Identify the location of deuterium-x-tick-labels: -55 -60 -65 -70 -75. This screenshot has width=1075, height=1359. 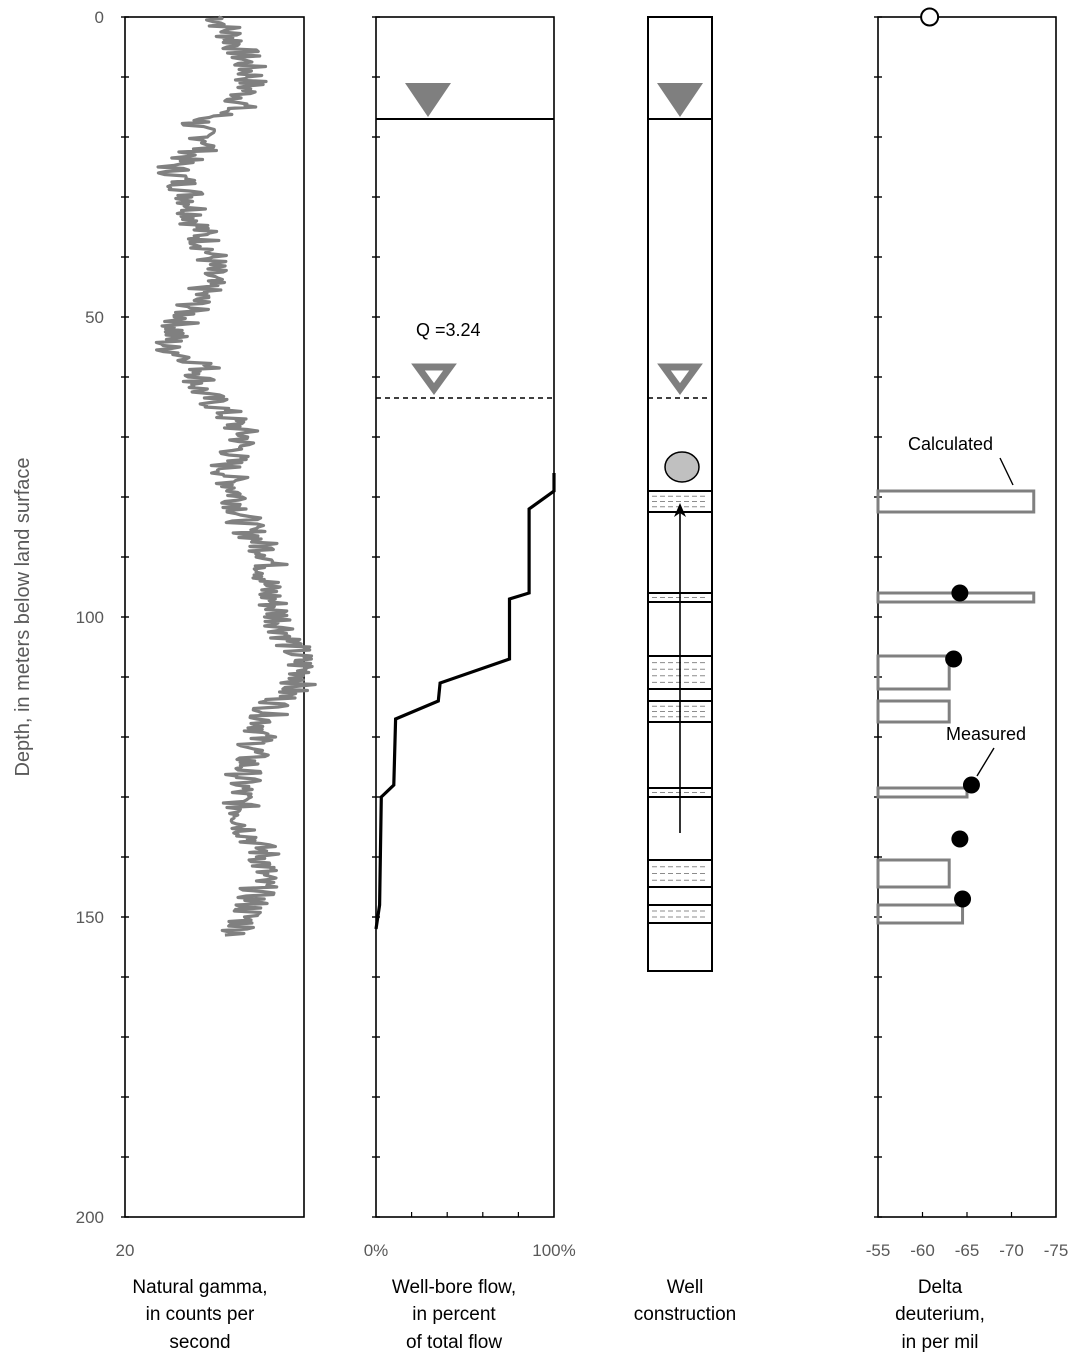
(967, 1250).